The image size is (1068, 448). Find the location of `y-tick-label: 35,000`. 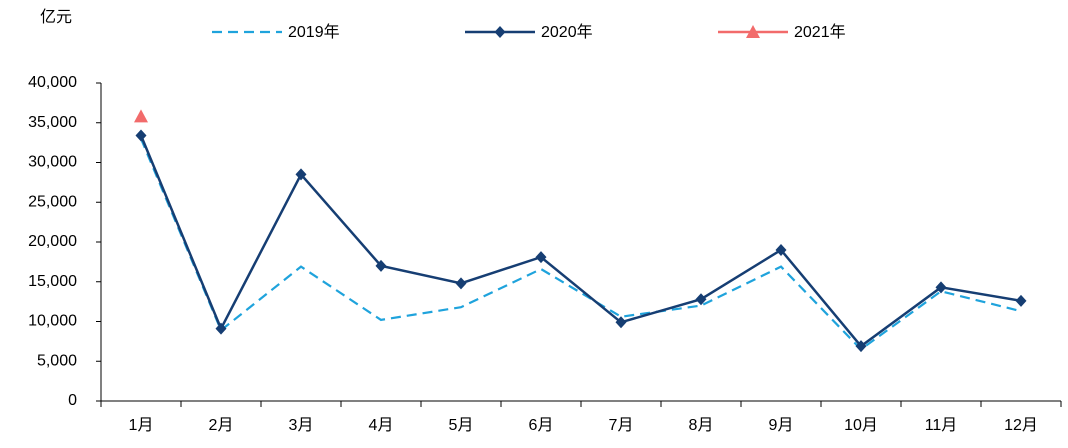

y-tick-label: 35,000 is located at coordinates (52, 122).